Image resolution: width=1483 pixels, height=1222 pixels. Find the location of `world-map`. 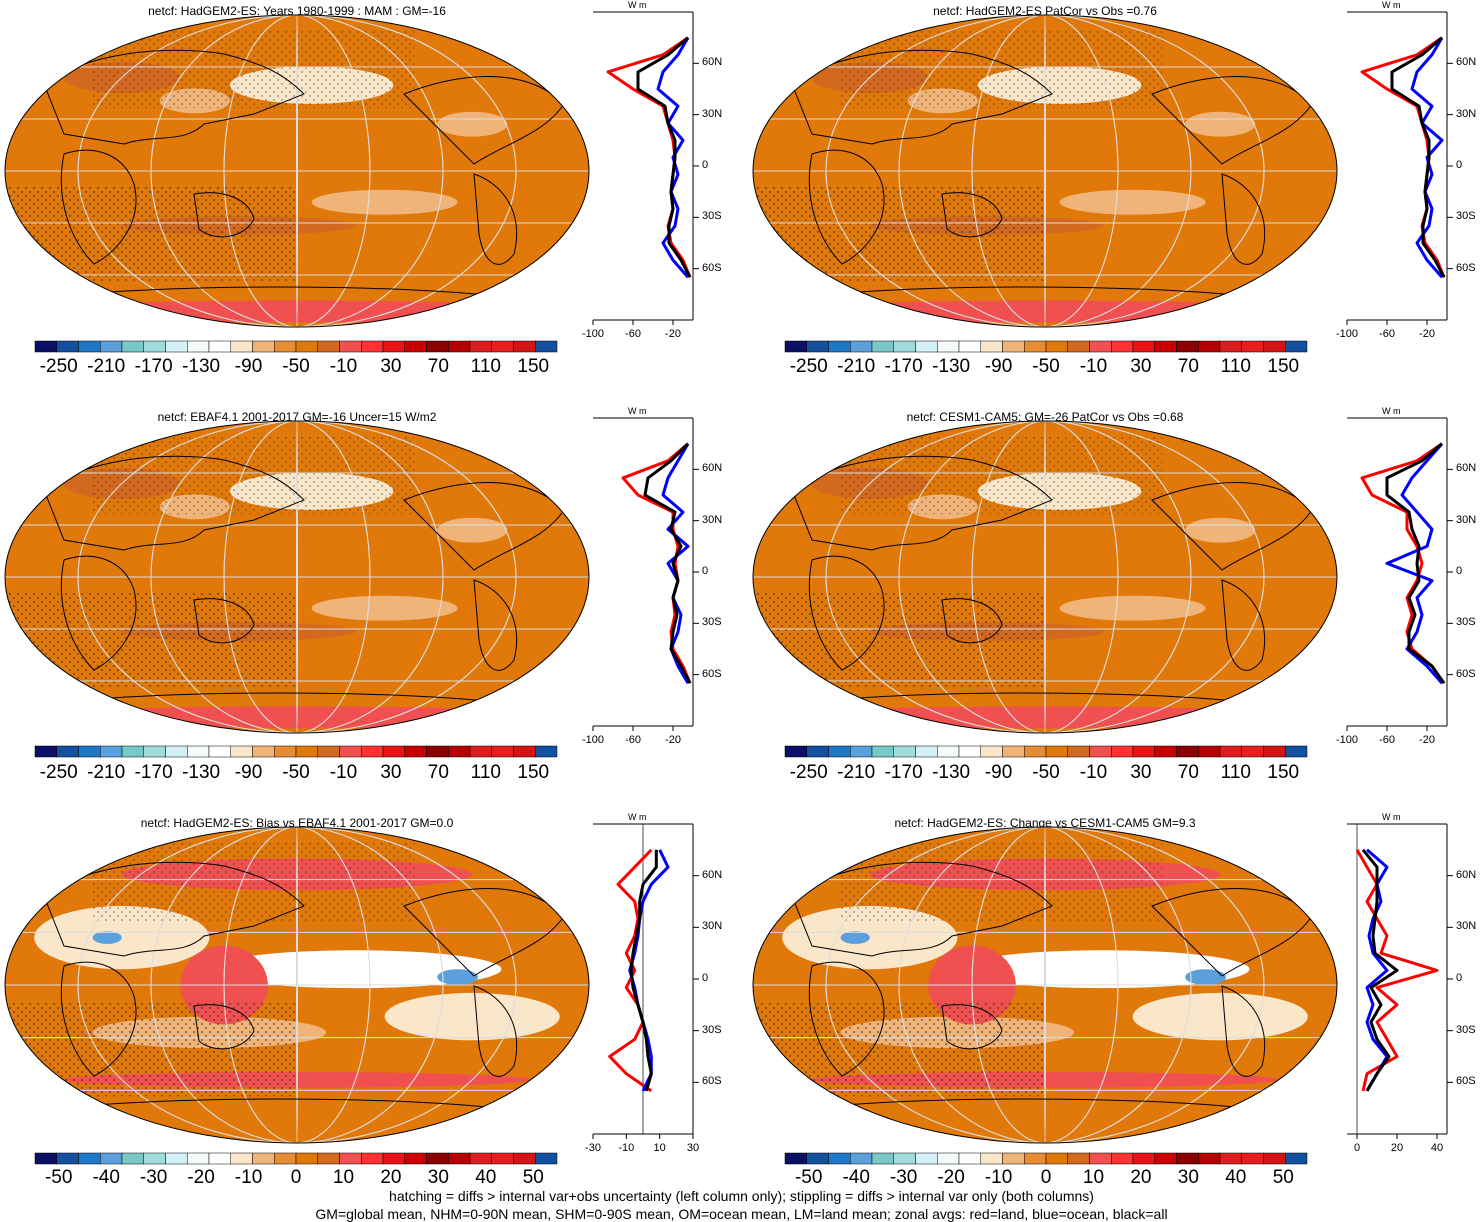

world-map is located at coordinates (1045, 985).